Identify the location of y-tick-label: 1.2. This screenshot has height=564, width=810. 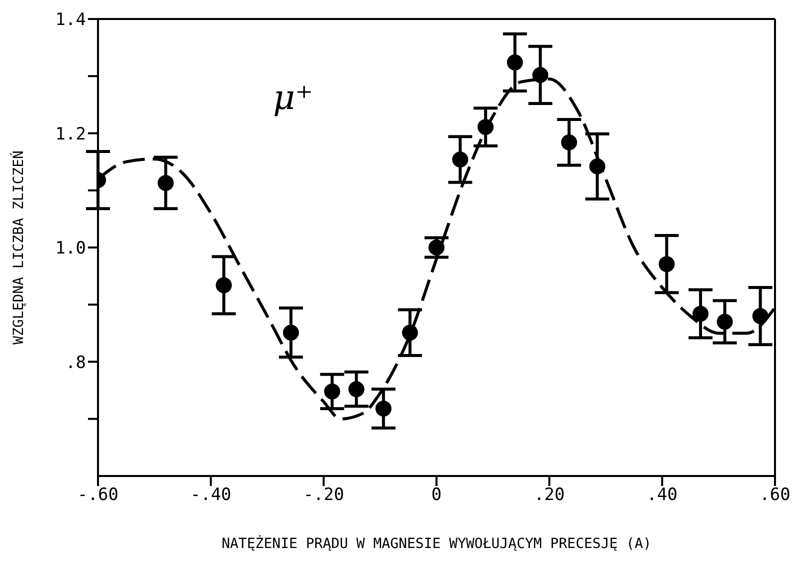
(70, 134).